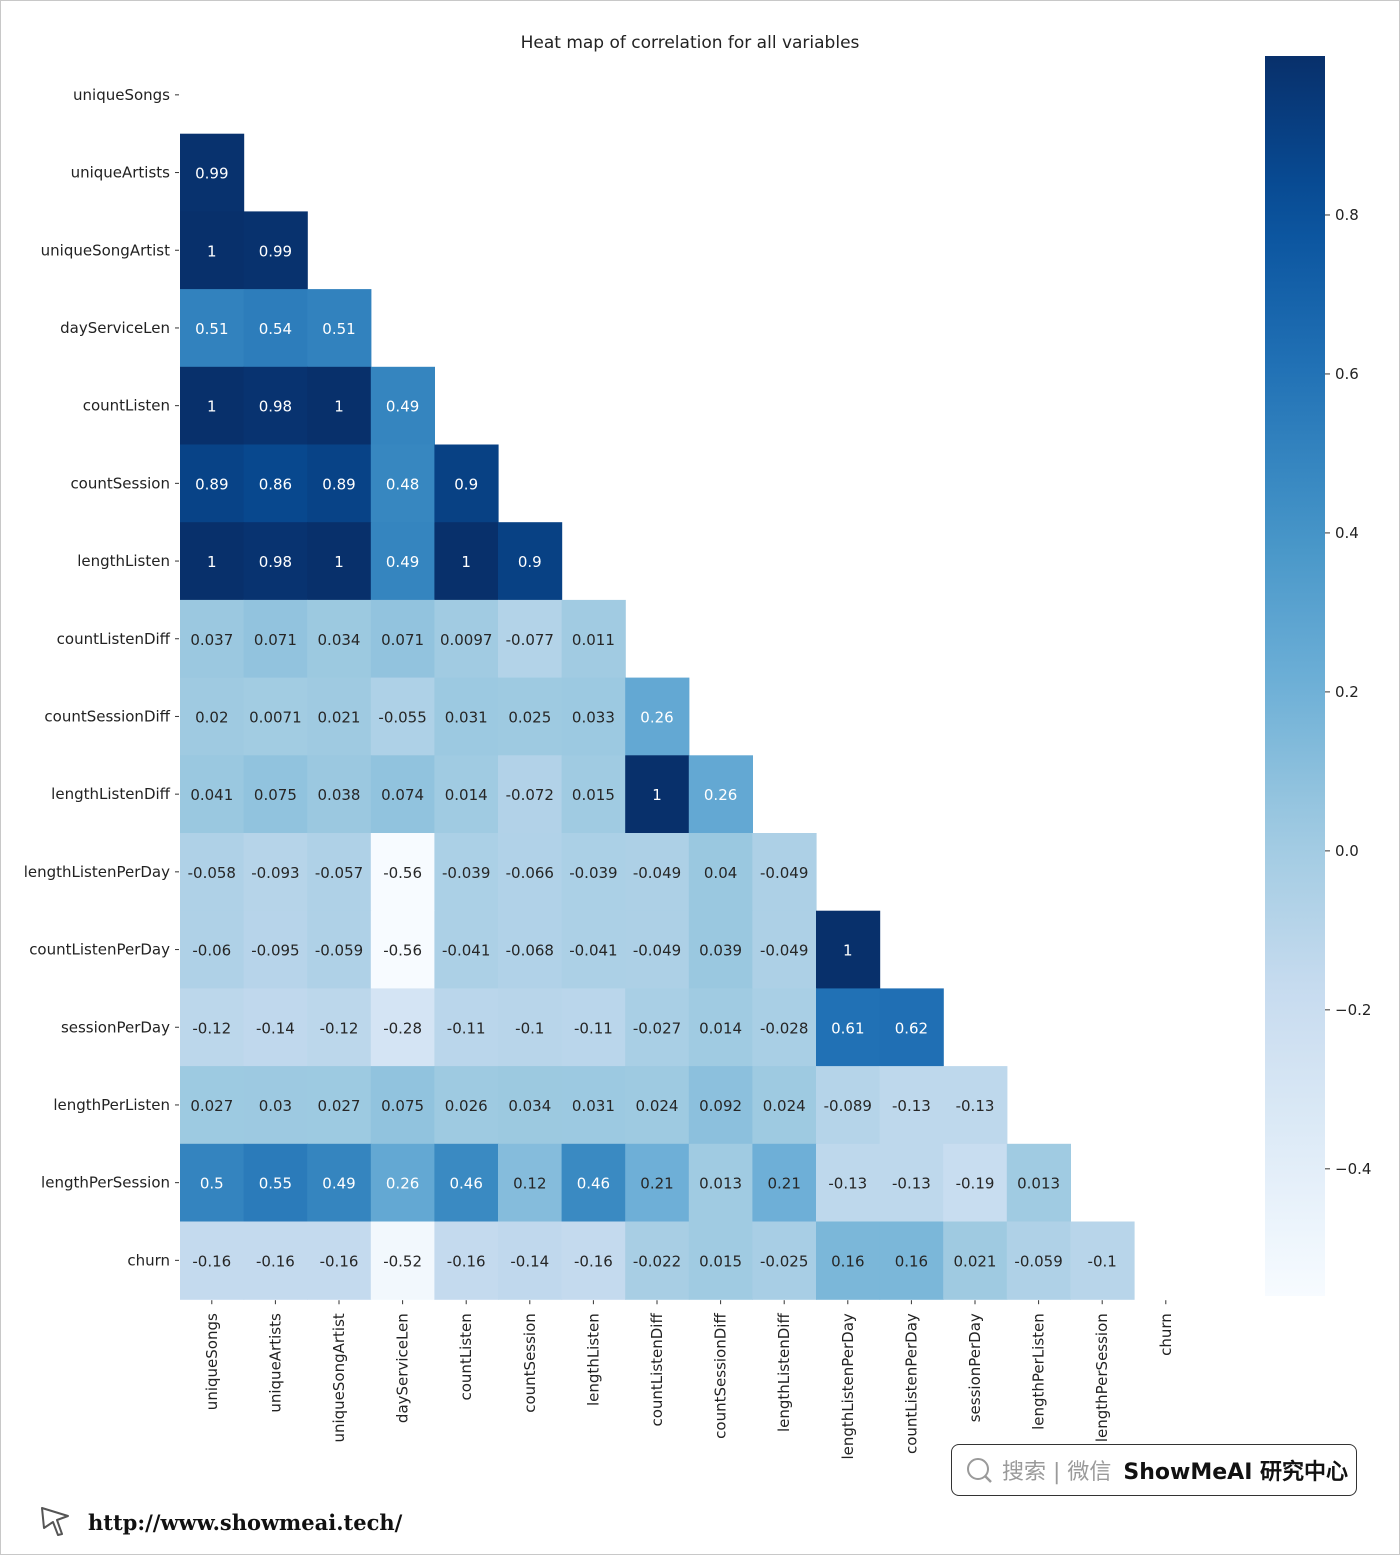 The image size is (1400, 1555). What do you see at coordinates (593, 717) in the screenshot?
I see `cell-value-label: 0.033` at bounding box center [593, 717].